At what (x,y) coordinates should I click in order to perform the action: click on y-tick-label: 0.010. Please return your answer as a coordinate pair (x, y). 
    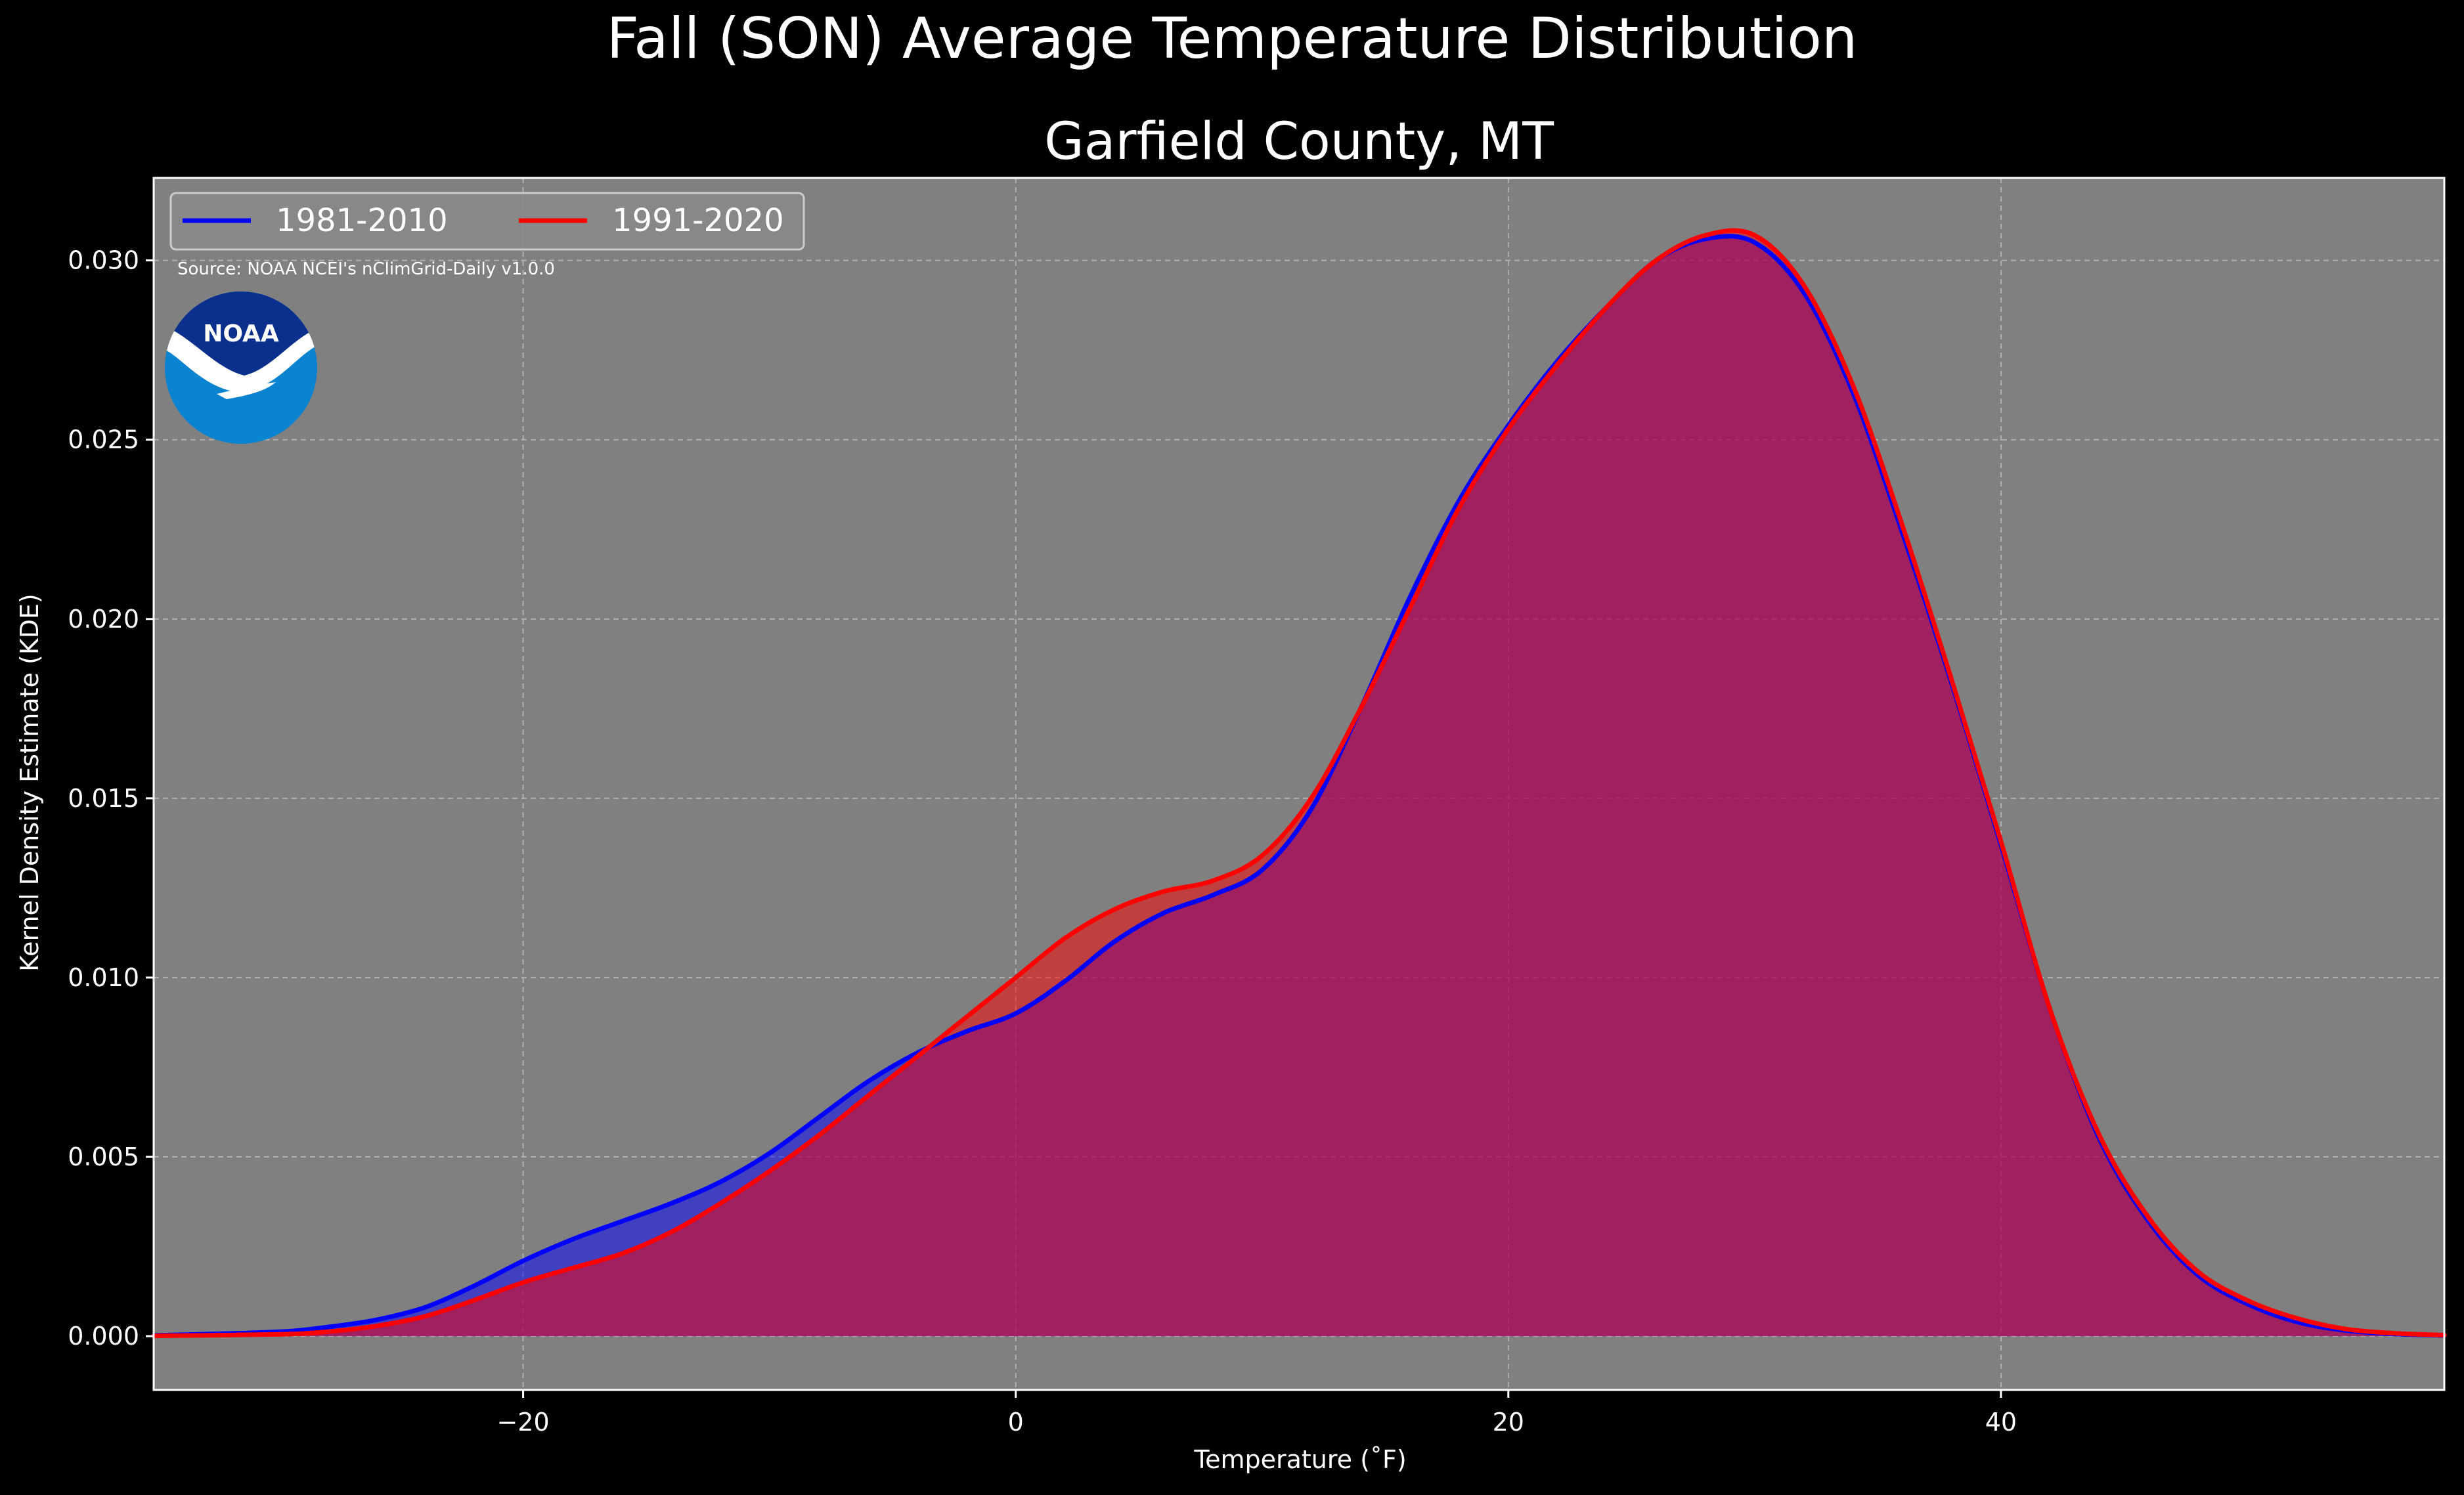
    Looking at the image, I should click on (103, 977).